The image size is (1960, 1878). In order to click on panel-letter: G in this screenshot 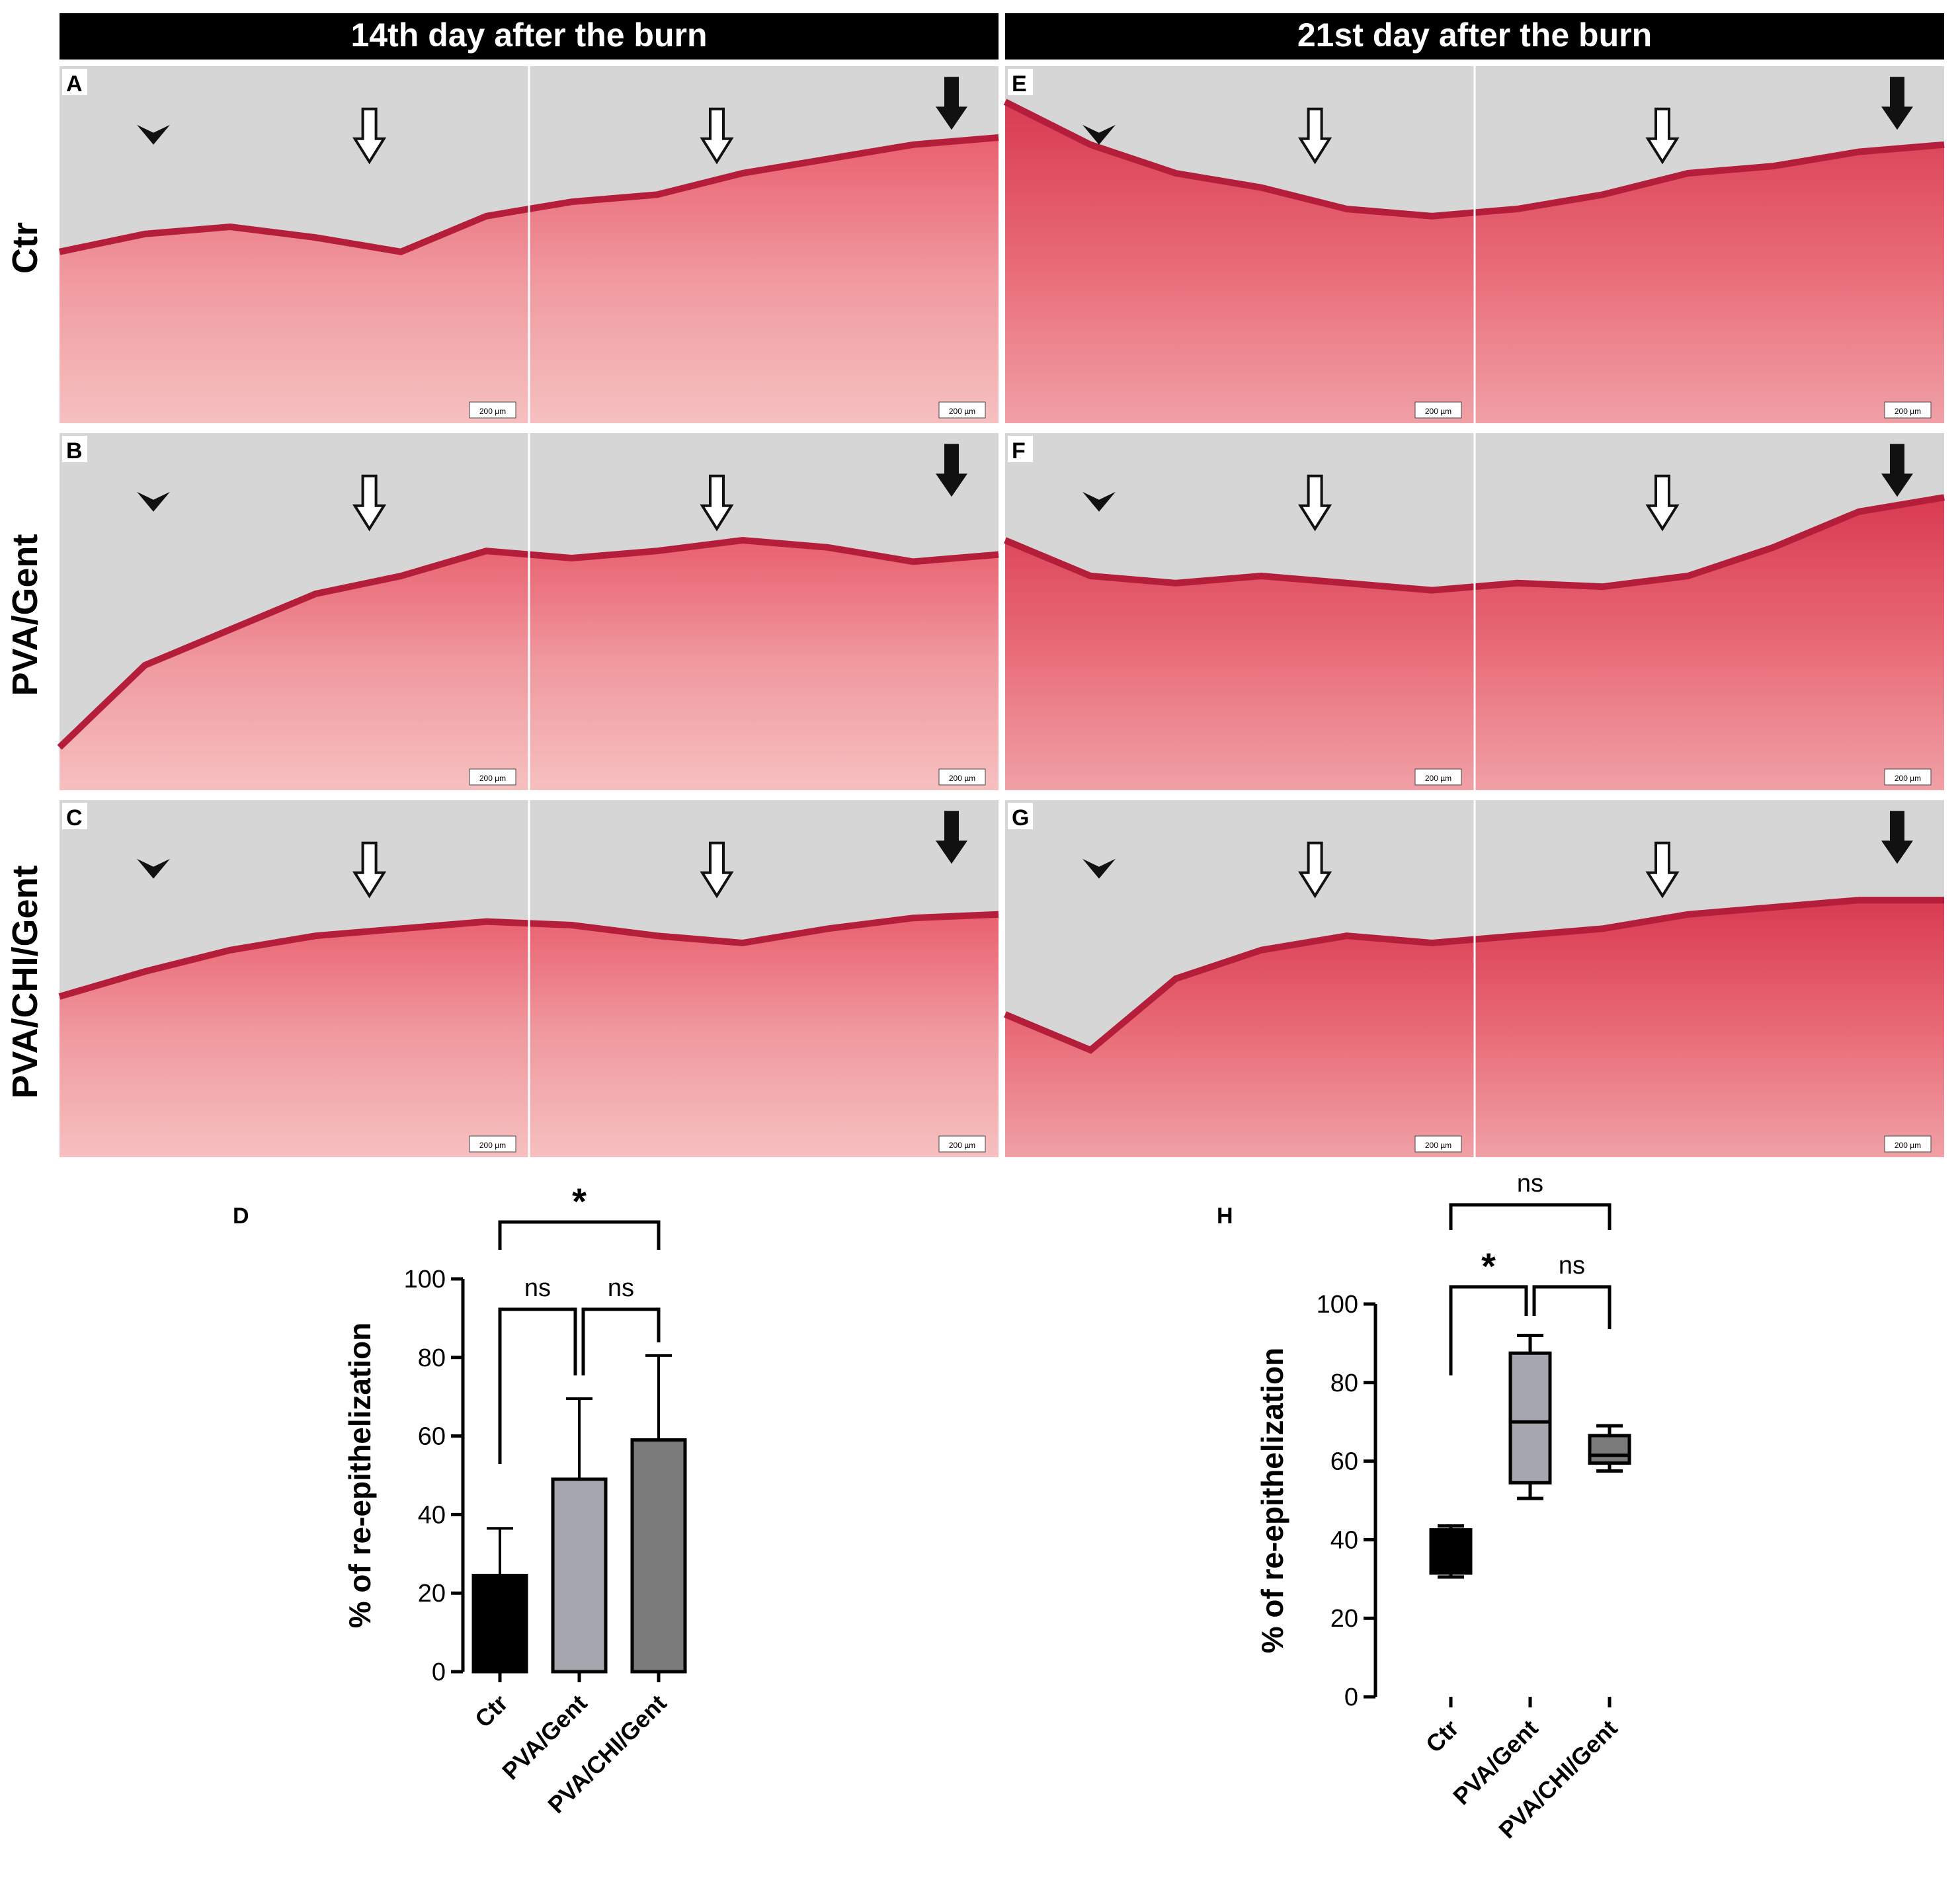, I will do `click(1020, 818)`.